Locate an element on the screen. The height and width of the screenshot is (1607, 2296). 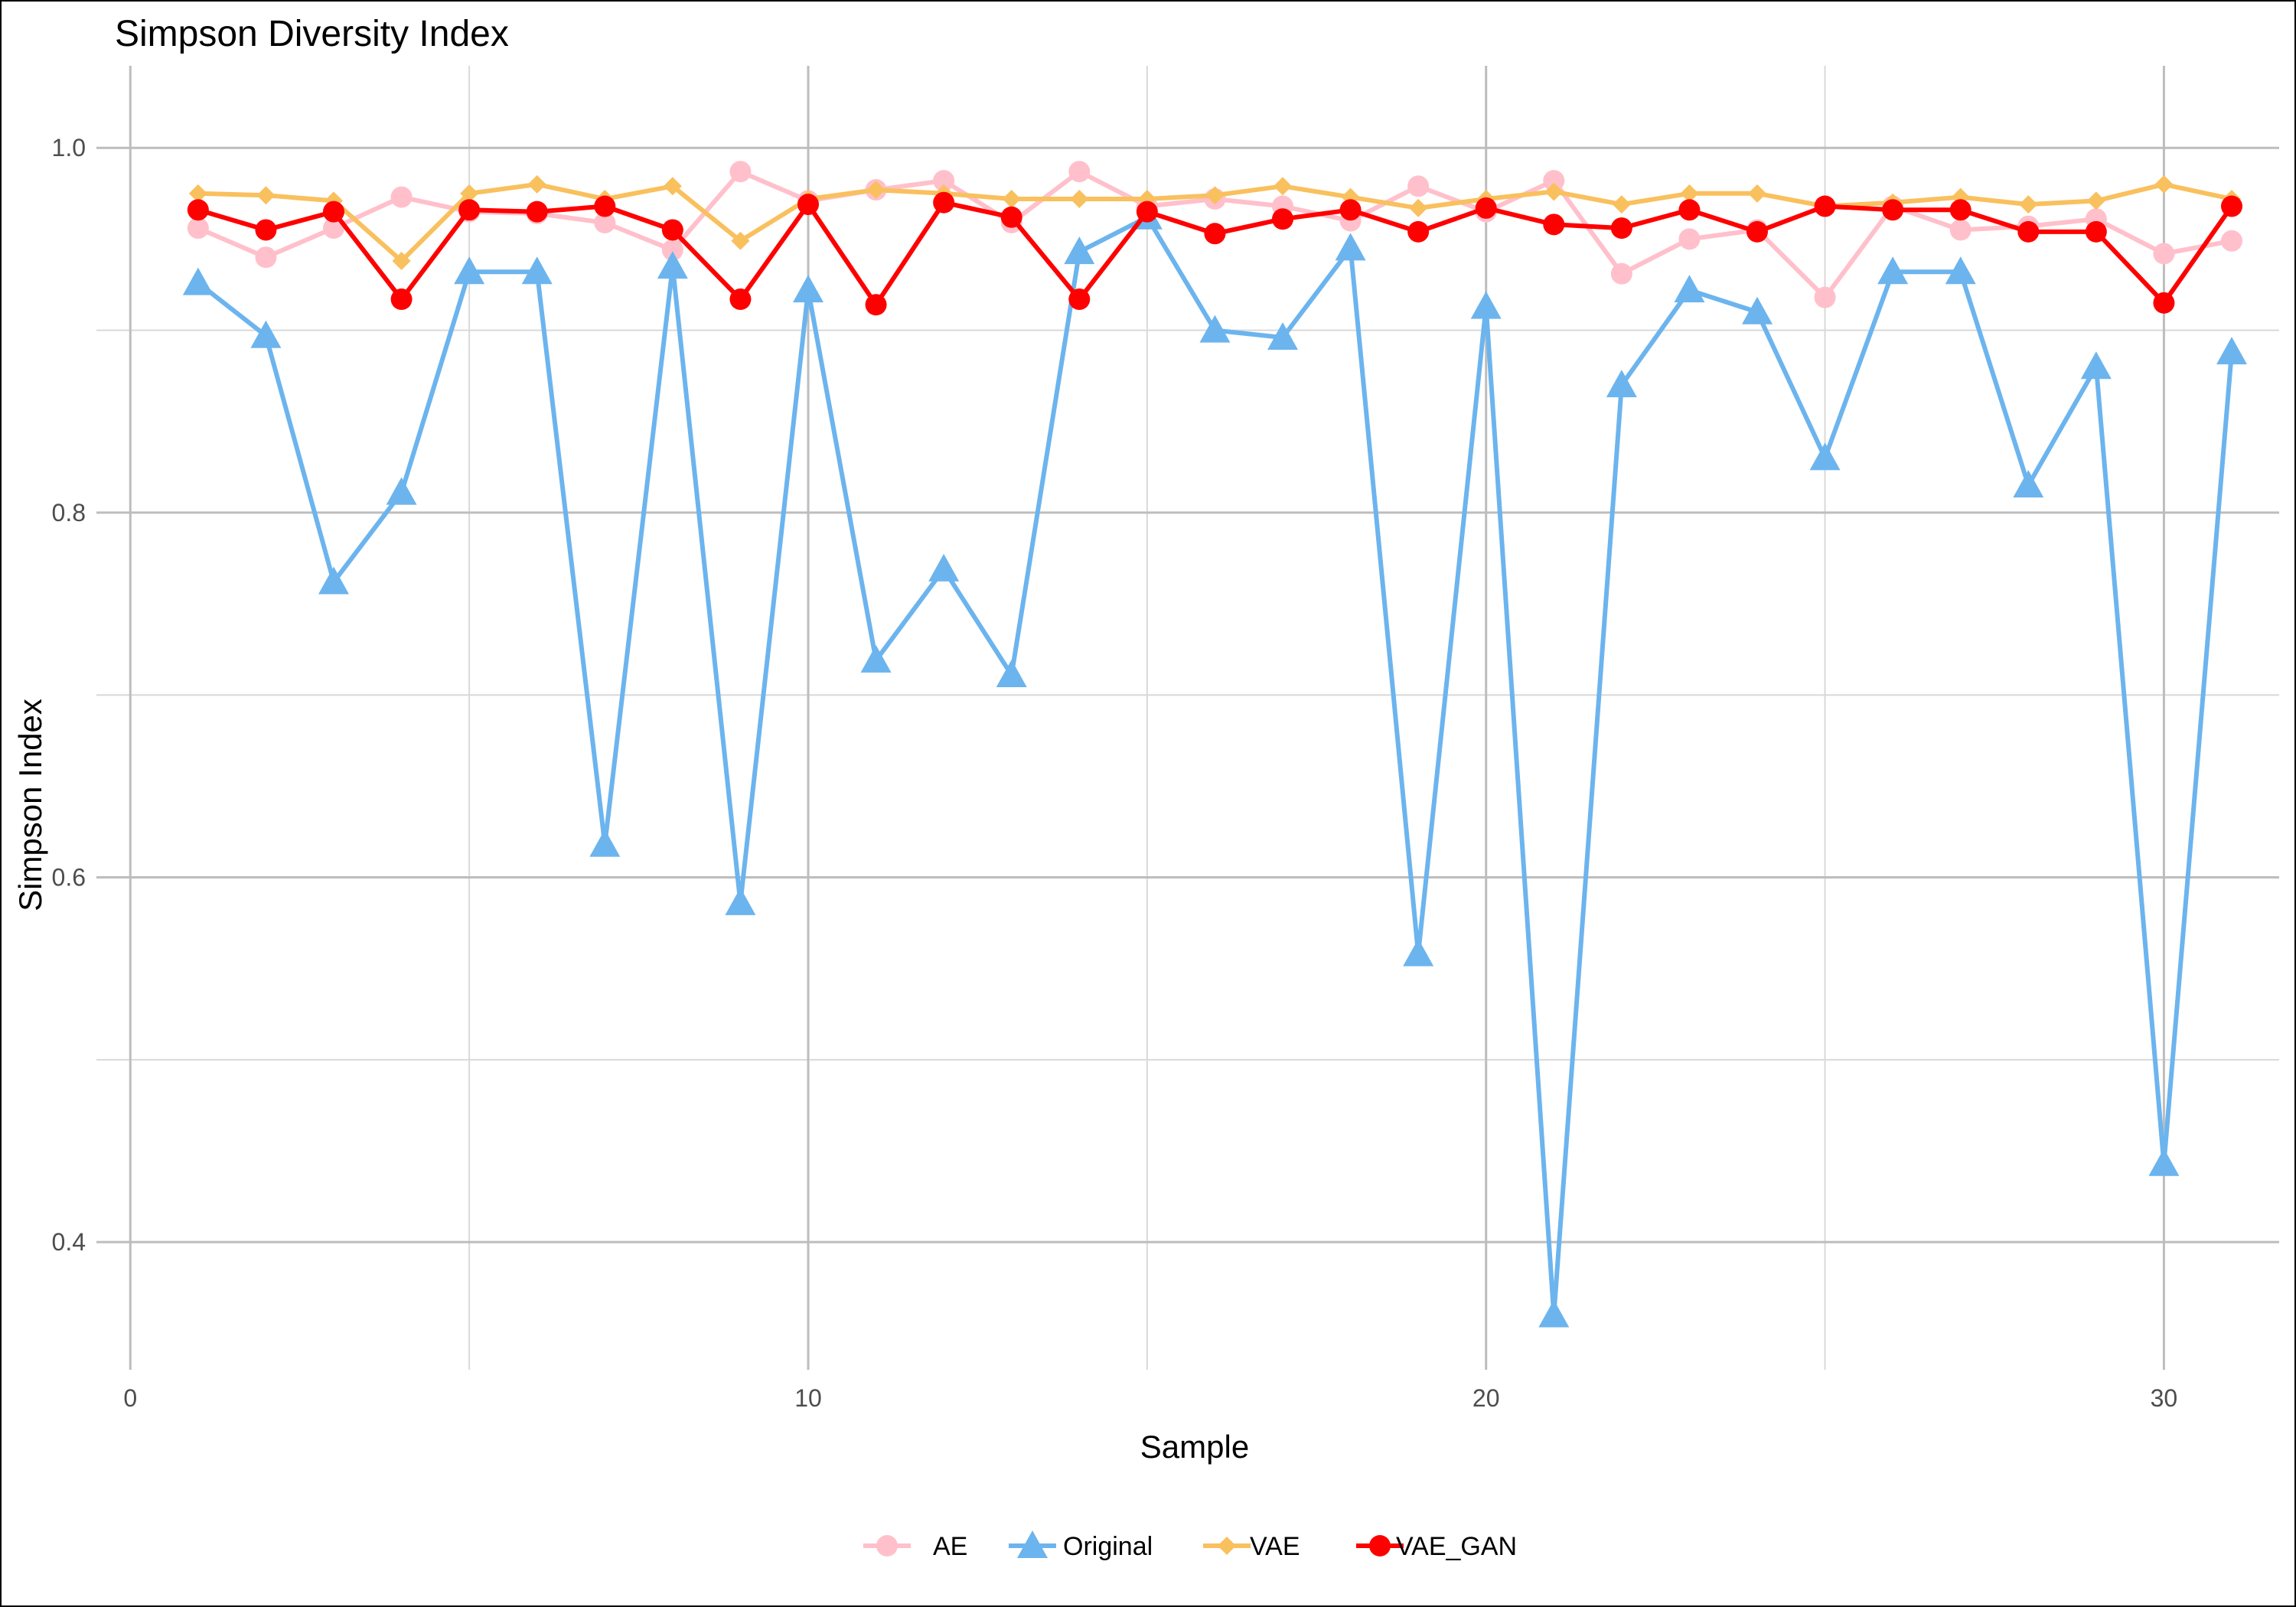
y-axis-title: Simpson Index is located at coordinates (30, 805).